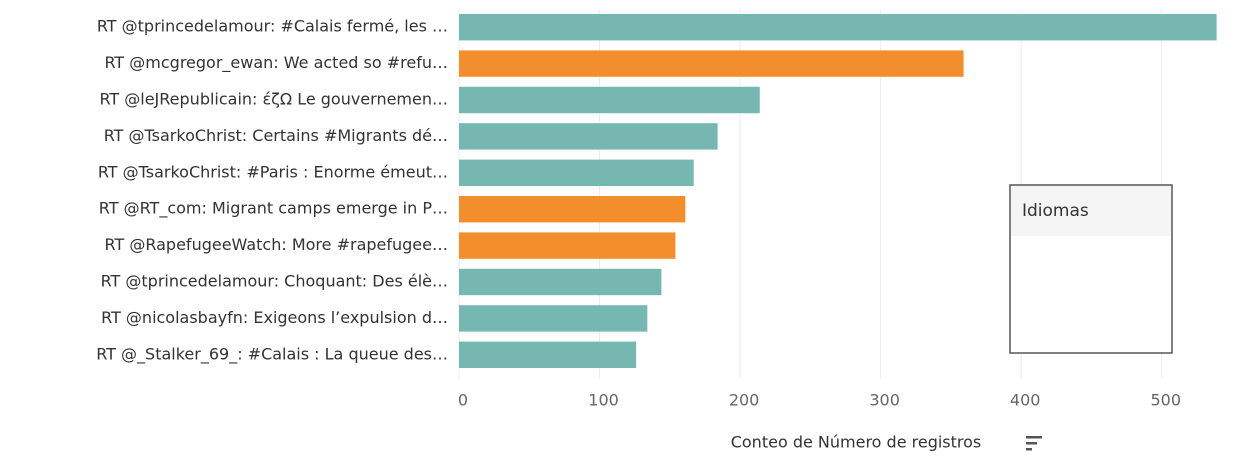  What do you see at coordinates (1091, 211) in the screenshot?
I see `legend-header` at bounding box center [1091, 211].